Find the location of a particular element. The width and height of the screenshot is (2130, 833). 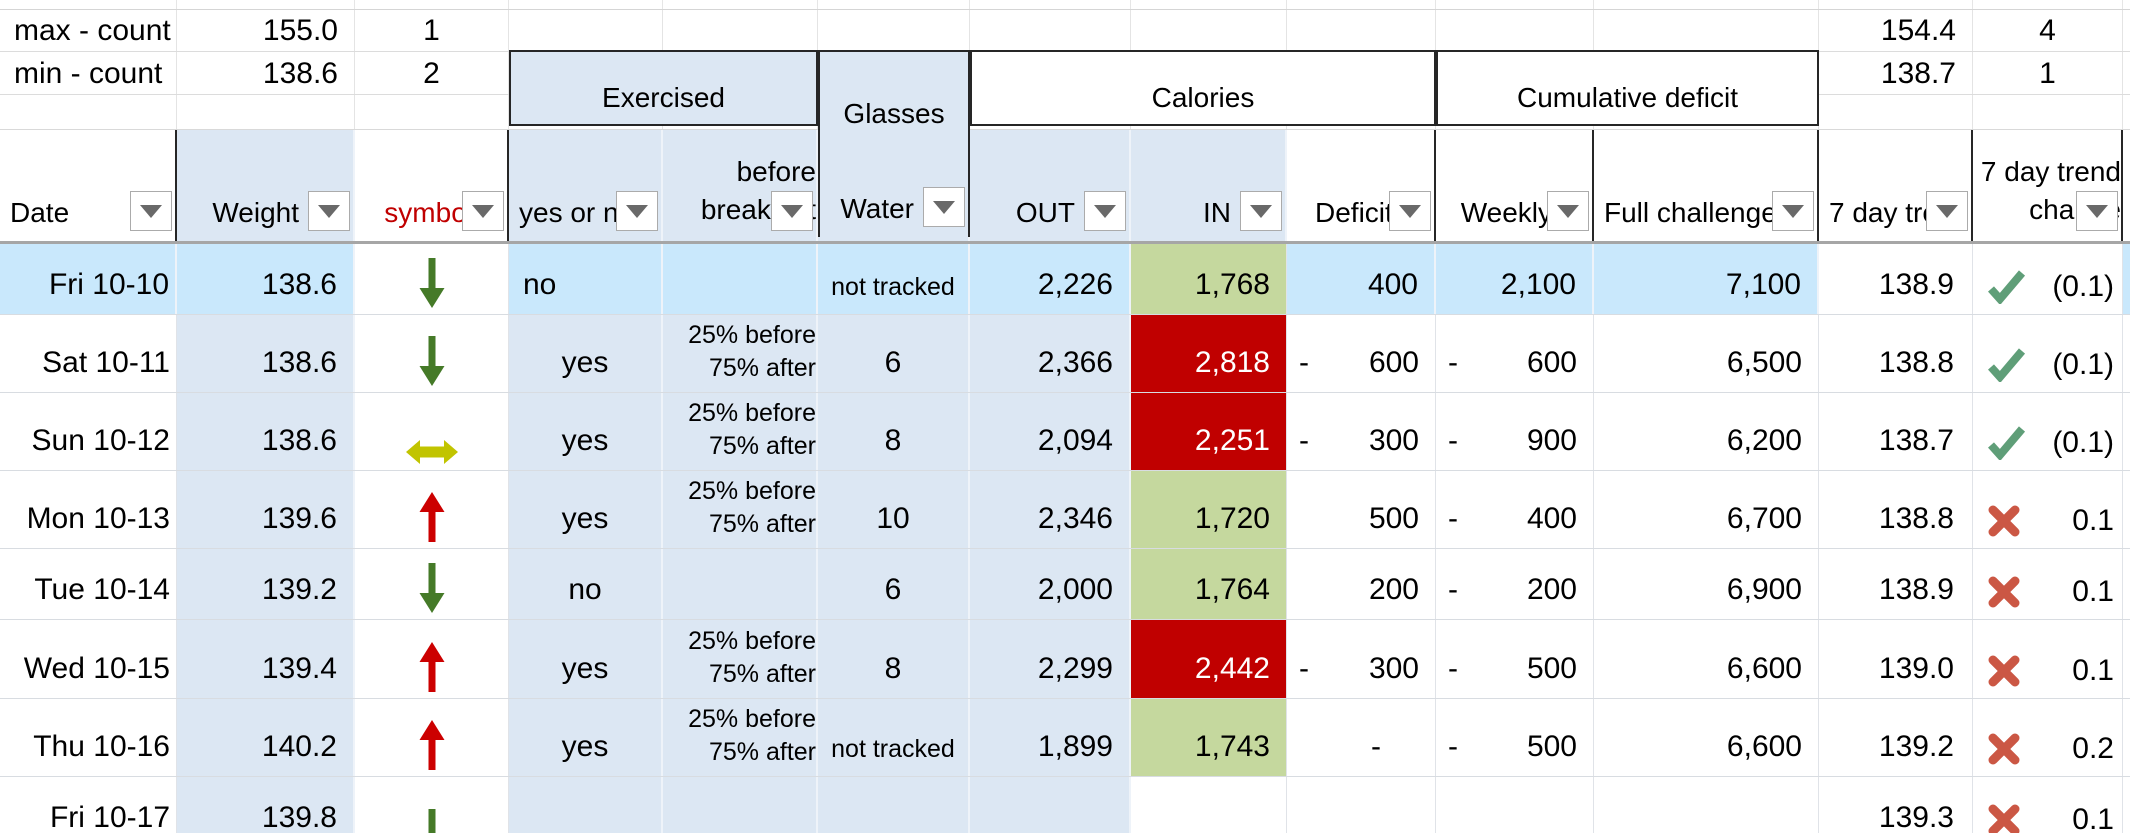

column-header-yes-or-no: yes or no is located at coordinates (586, 185).